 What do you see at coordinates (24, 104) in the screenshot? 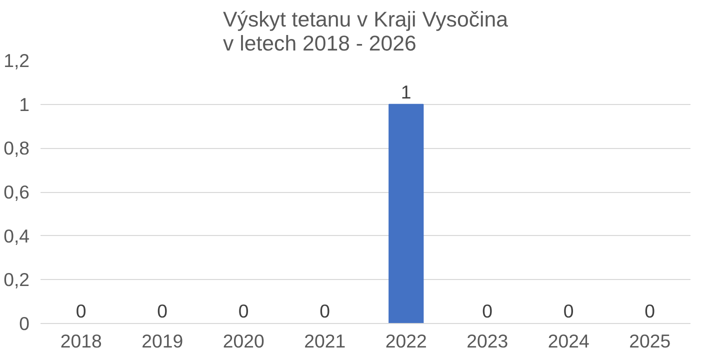
I see `y-tick-label: 1` at bounding box center [24, 104].